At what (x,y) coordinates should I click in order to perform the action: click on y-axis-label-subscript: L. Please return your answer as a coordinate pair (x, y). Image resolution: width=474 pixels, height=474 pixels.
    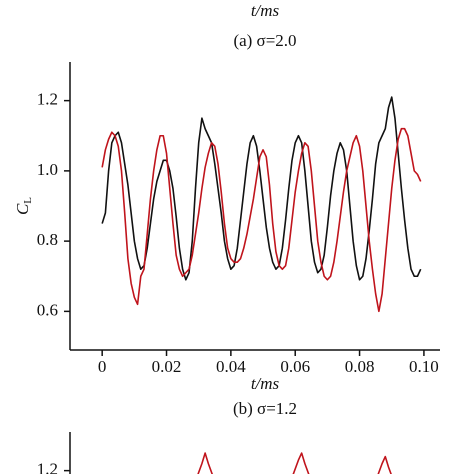
    Looking at the image, I should click on (28, 200).